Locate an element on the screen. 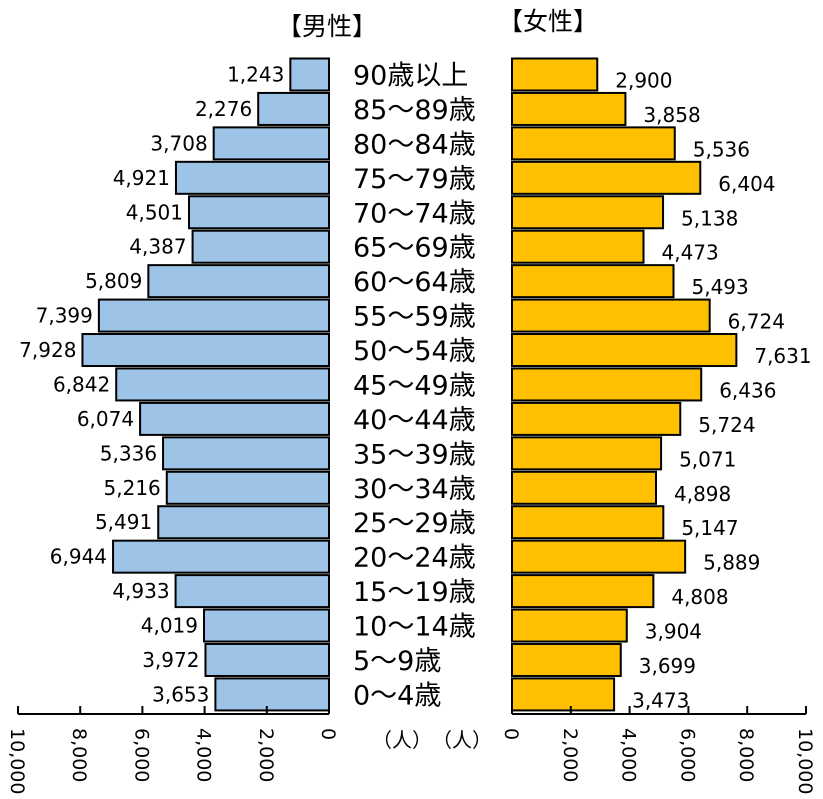 The image size is (823, 799). male-value-label: 1,243 is located at coordinates (255, 75).